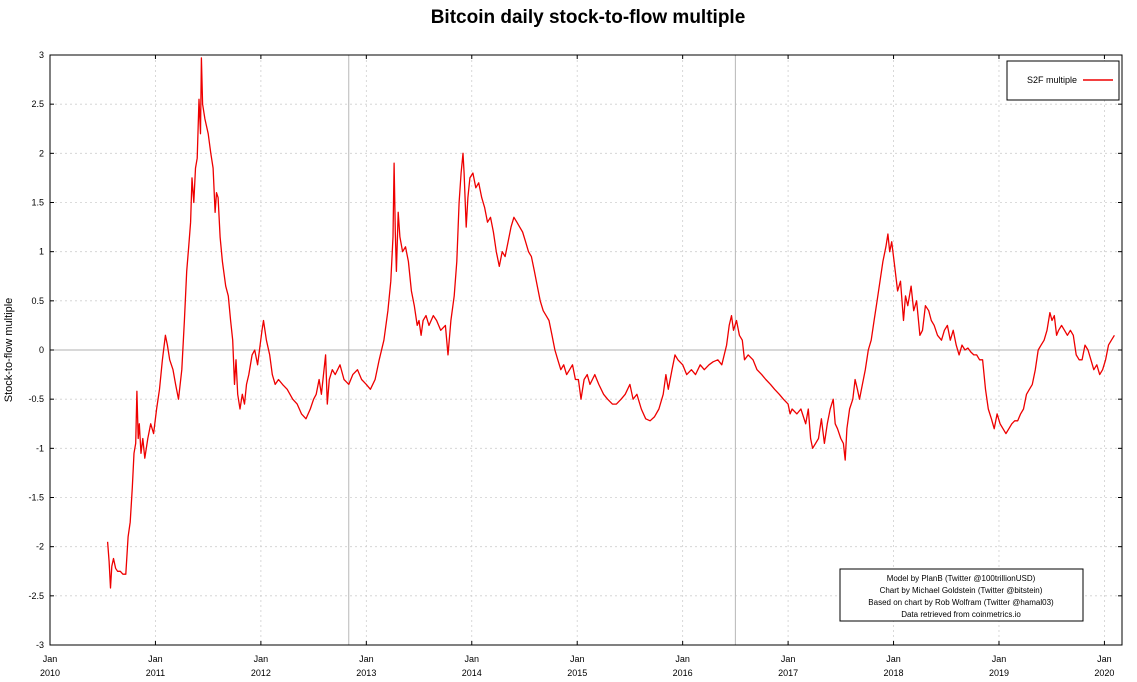  Describe the element at coordinates (788, 673) in the screenshot. I see `x-tick-label-year: 2017` at that location.